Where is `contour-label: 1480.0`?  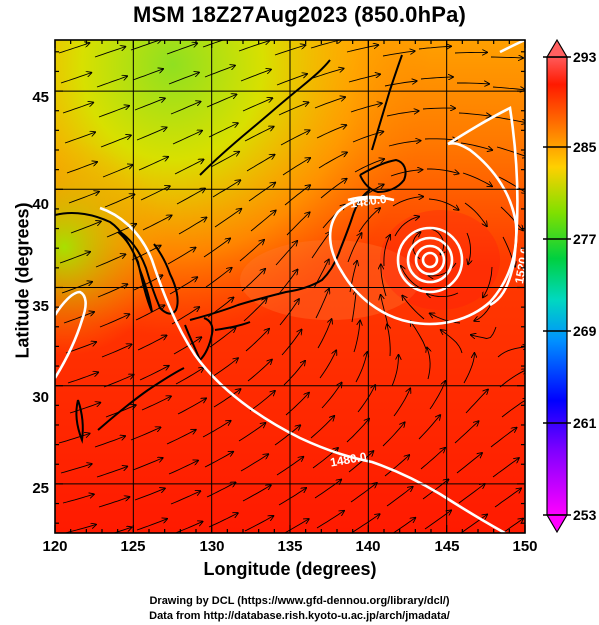
contour-label: 1480.0 is located at coordinates (348, 459).